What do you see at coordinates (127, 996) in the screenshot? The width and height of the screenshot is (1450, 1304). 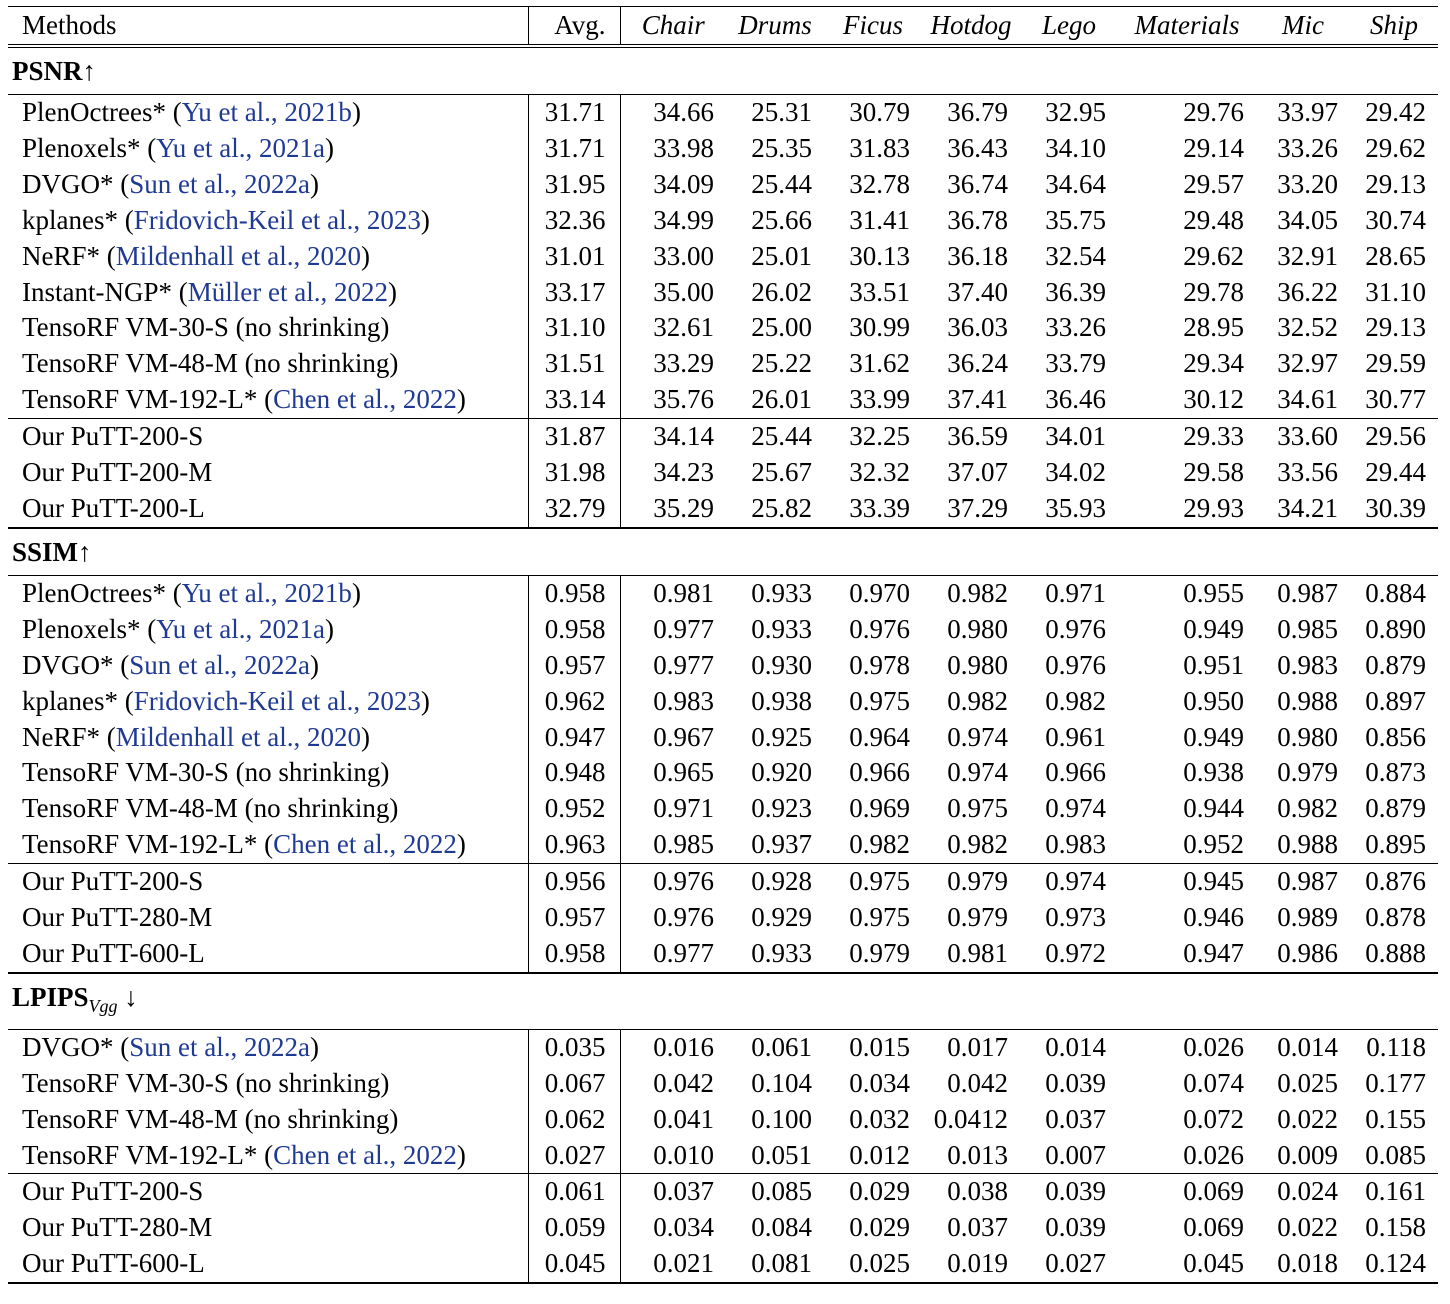 I see `section-title-suffix: ↓` at bounding box center [127, 996].